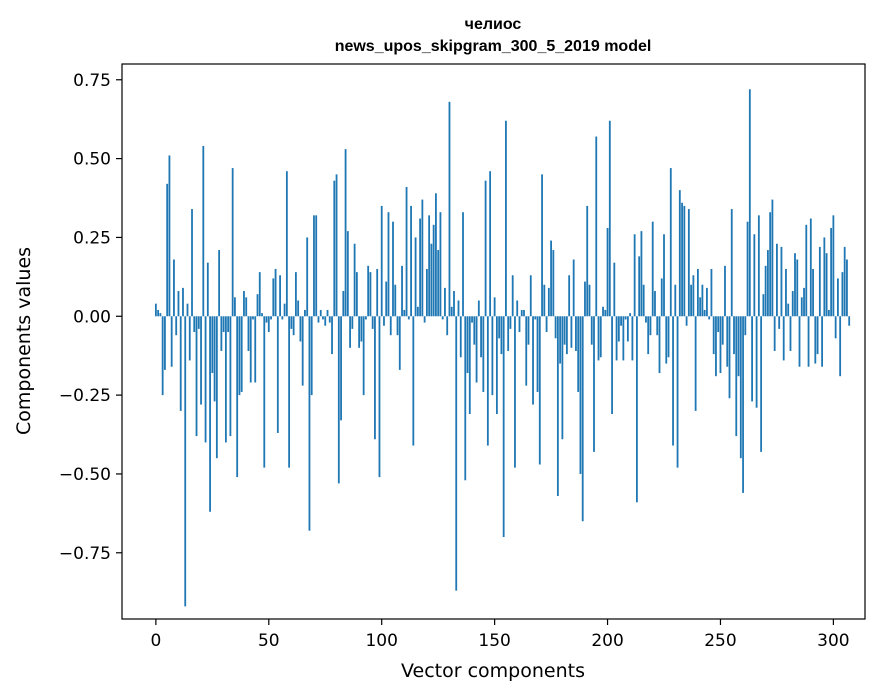 This screenshot has height=696, width=880. What do you see at coordinates (92, 317) in the screenshot?
I see `y-tick-label: 0.00` at bounding box center [92, 317].